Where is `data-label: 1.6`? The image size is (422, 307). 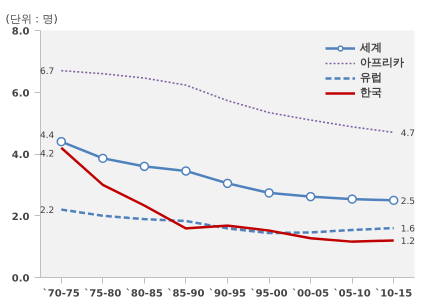
data-label: 1.6 is located at coordinates (408, 229).